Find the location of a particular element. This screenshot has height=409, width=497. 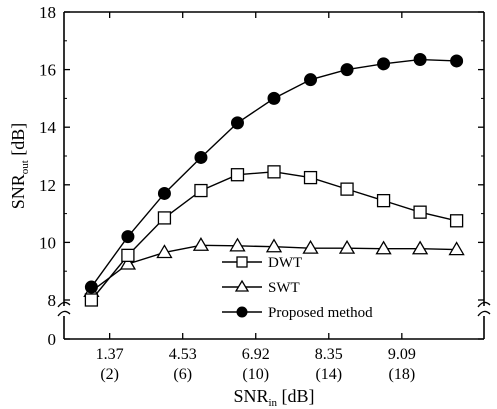

y-tick-label: 12 is located at coordinates (47, 185).